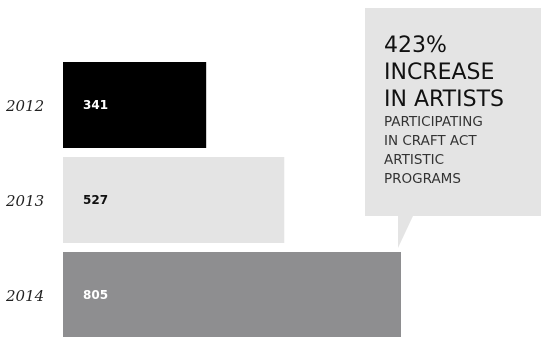  Describe the element at coordinates (24, 106) in the screenshot. I see `category-label-2012: 2012` at that location.